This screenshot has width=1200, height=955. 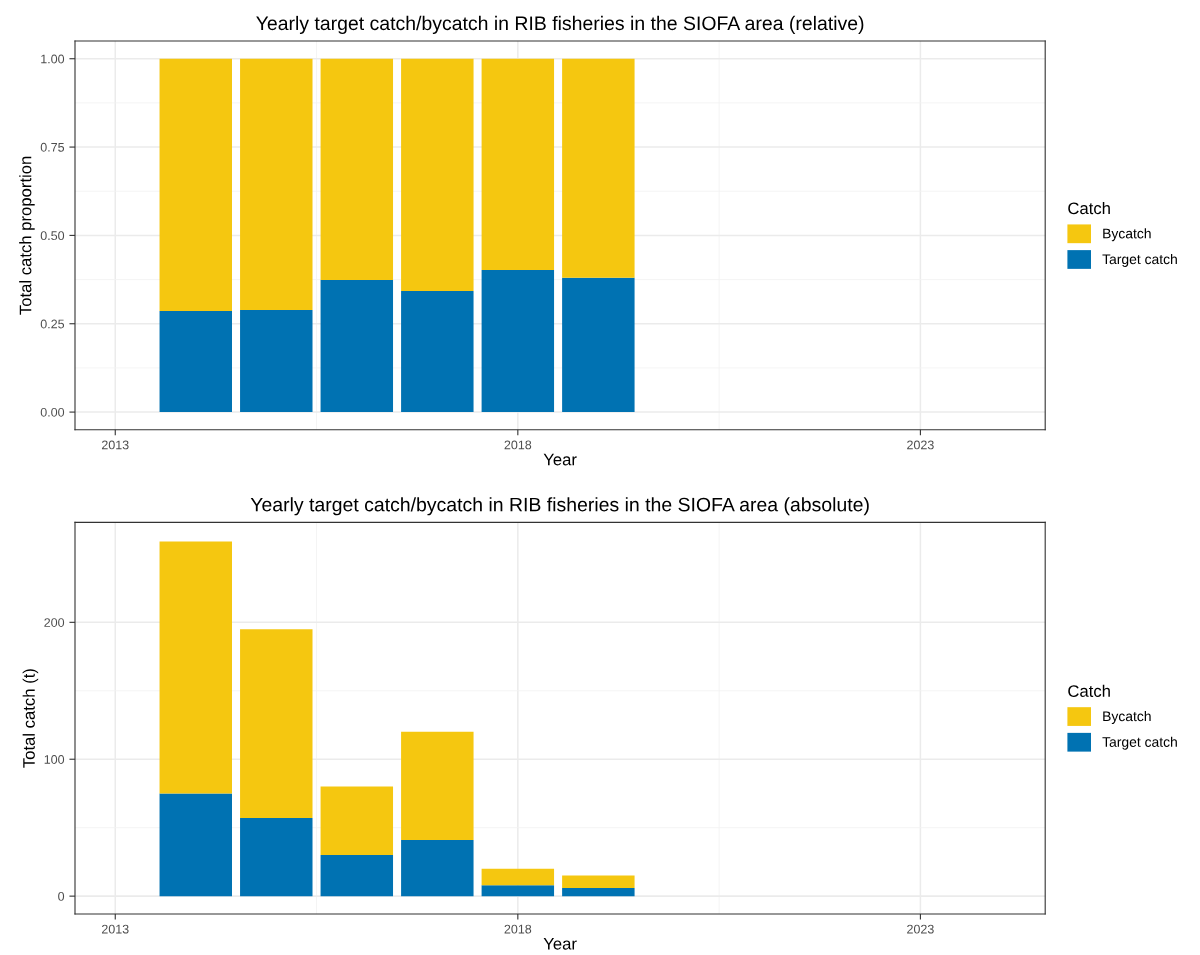 What do you see at coordinates (61, 896) in the screenshot?
I see `y-tick-label: 0` at bounding box center [61, 896].